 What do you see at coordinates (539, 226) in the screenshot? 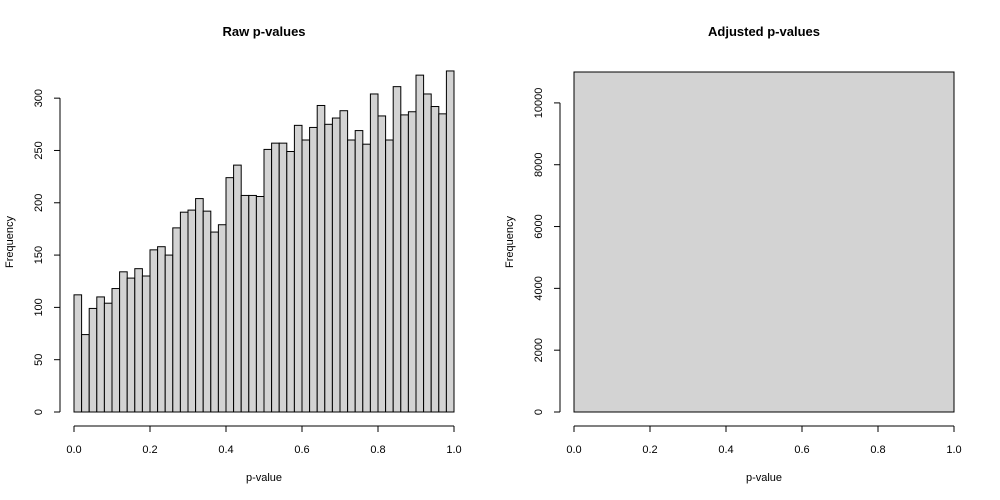
I see `y-tick-label: 6000` at bounding box center [539, 226].